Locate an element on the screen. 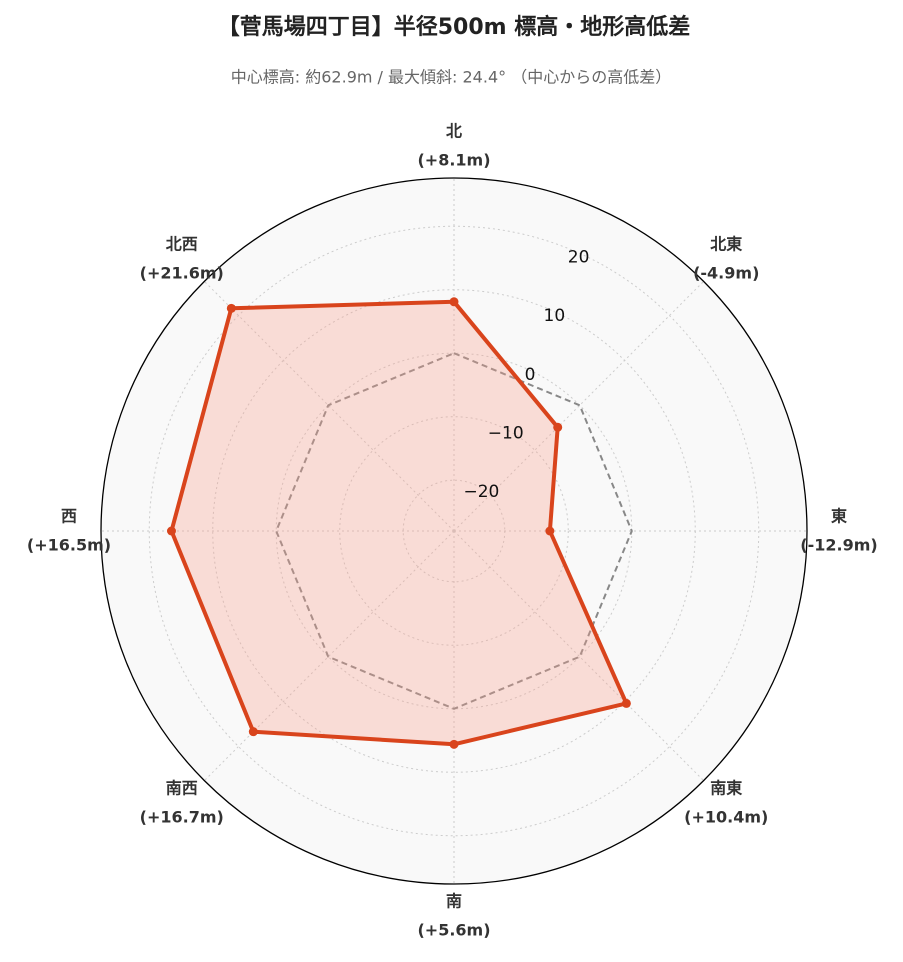 The height and width of the screenshot is (962, 903). category-label: 北西 is located at coordinates (182, 243).